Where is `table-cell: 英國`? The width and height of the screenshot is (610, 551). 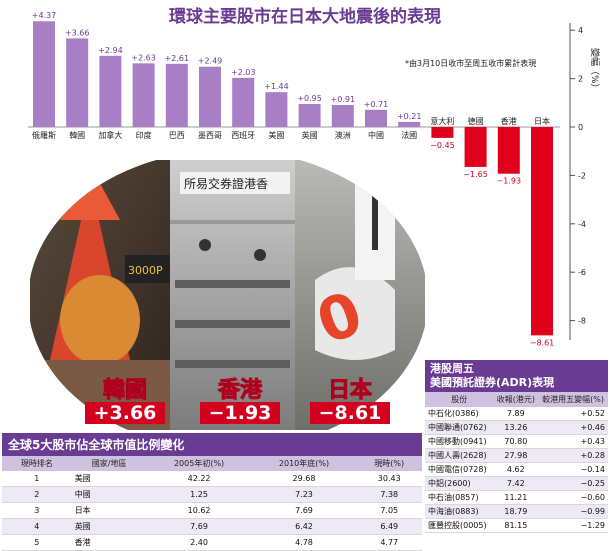
table-cell: 英國 is located at coordinates (109, 526).